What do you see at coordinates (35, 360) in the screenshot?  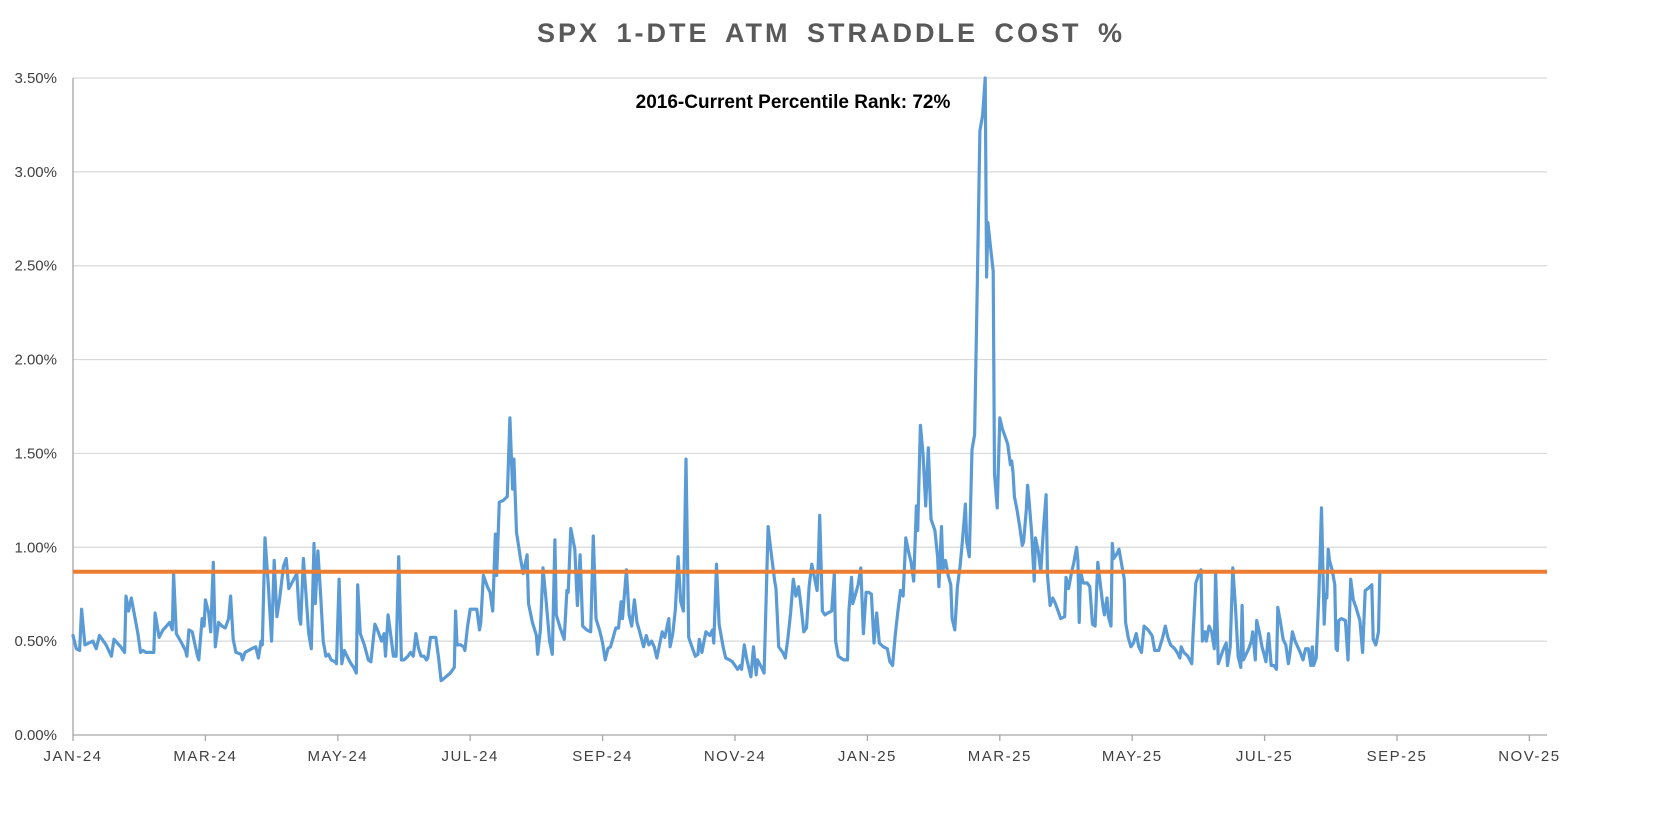 I see `y-tick-label: 2.00%` at bounding box center [35, 360].